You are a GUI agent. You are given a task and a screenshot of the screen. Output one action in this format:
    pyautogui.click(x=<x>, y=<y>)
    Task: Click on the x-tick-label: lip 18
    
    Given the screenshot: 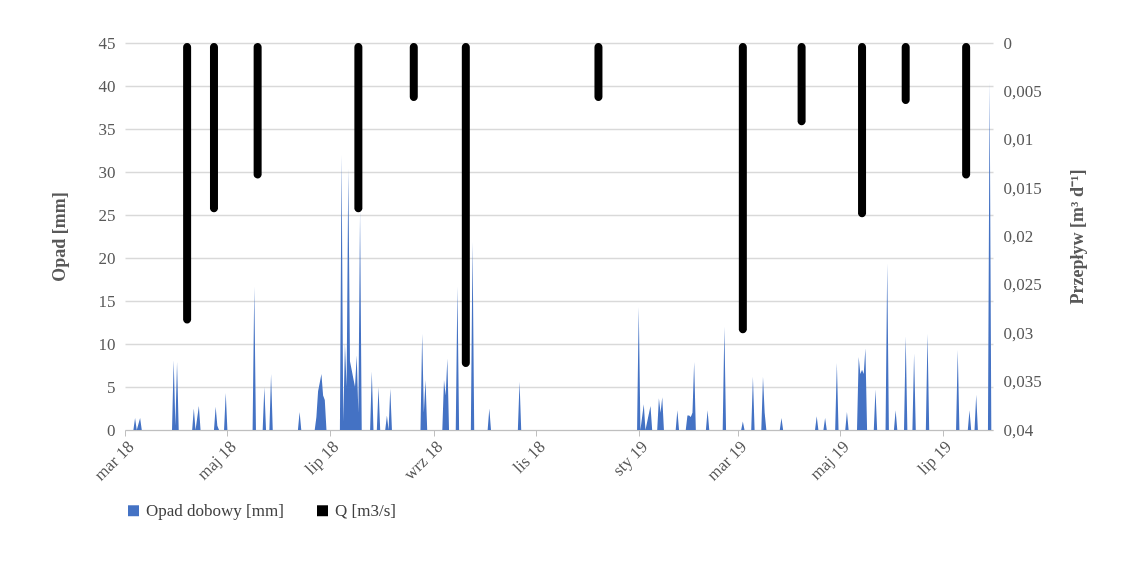 What is the action you would take?
    pyautogui.click(x=322, y=458)
    